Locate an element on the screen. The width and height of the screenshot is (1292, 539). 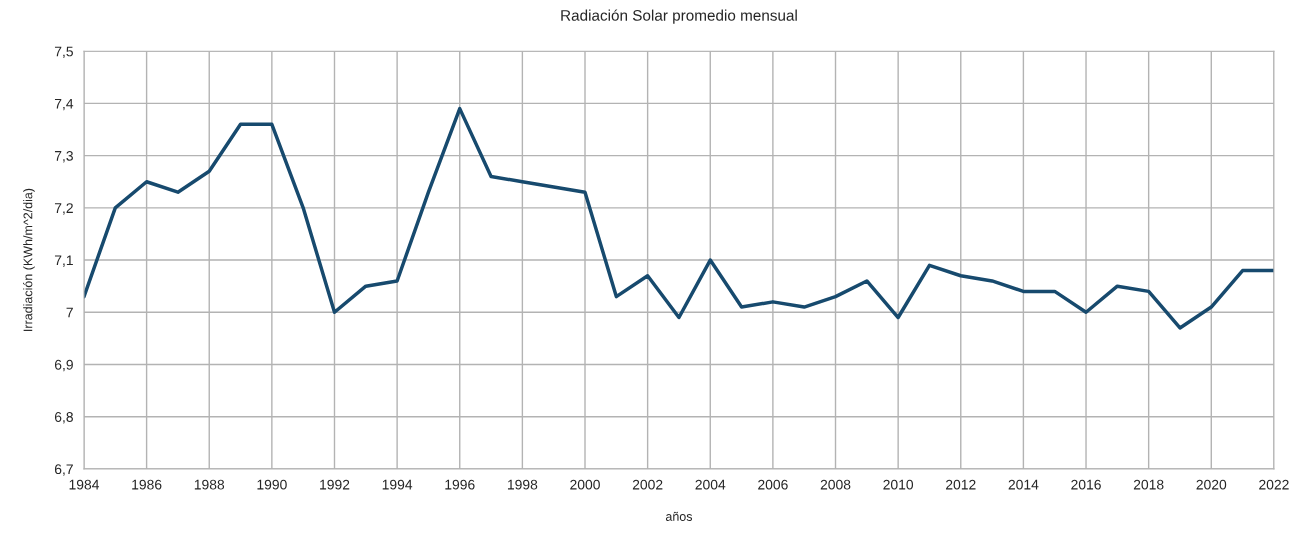
chart-title: Radiación Solar promedio mensual is located at coordinates (679, 16).